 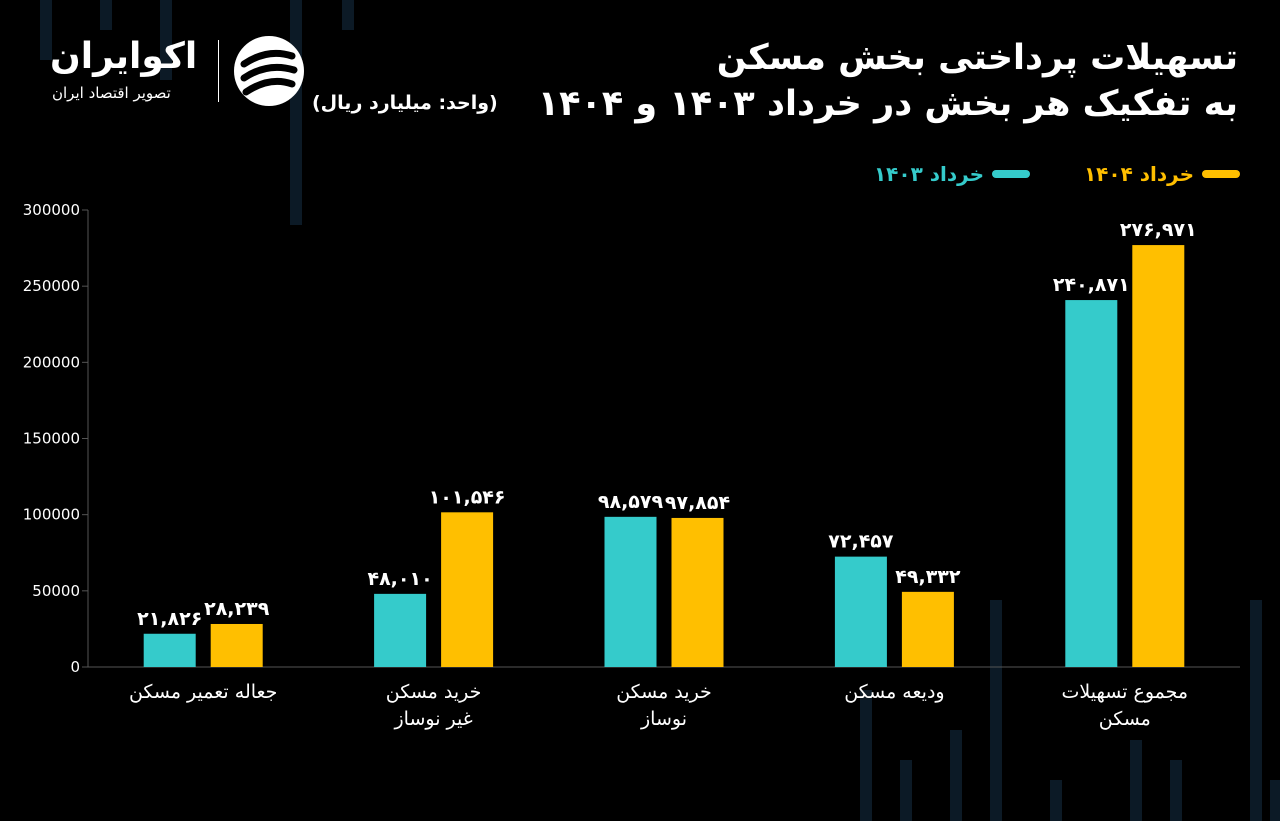 What do you see at coordinates (1158, 230) in the screenshot?
I see `data-label: ۲۷۶,۹۷۱` at bounding box center [1158, 230].